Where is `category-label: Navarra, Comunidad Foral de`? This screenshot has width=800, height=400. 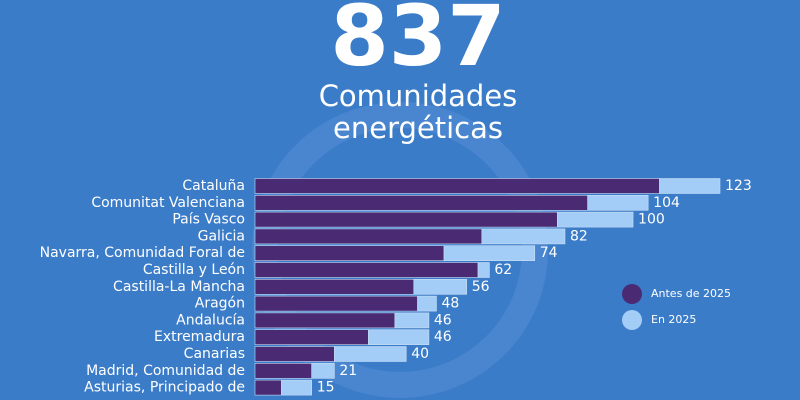 category-label: Navarra, Comunidad Foral de is located at coordinates (142, 253).